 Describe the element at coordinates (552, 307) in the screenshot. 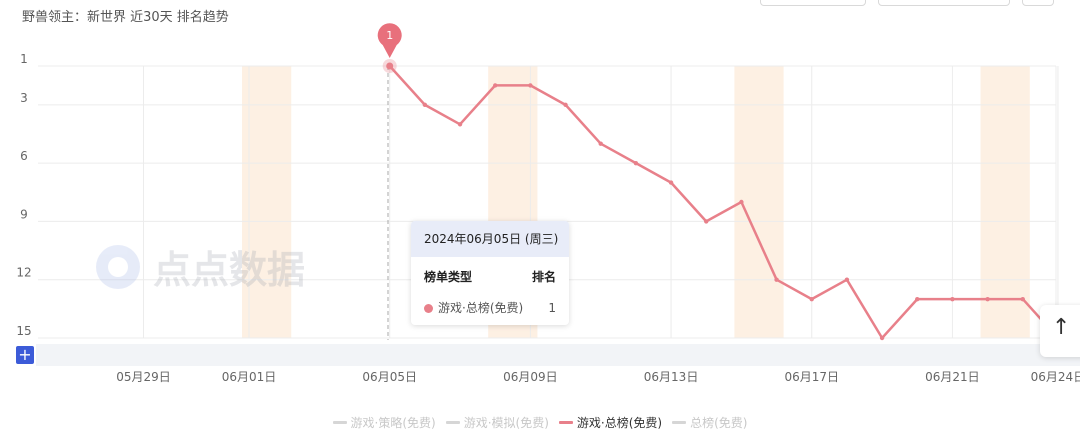

I see `tooltip-item-value: 1` at that location.